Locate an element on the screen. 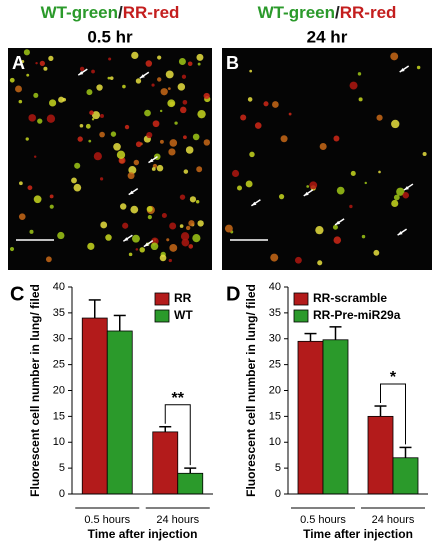 This screenshot has width=438, height=550. y-tick-label: 15 is located at coordinates (59, 416).